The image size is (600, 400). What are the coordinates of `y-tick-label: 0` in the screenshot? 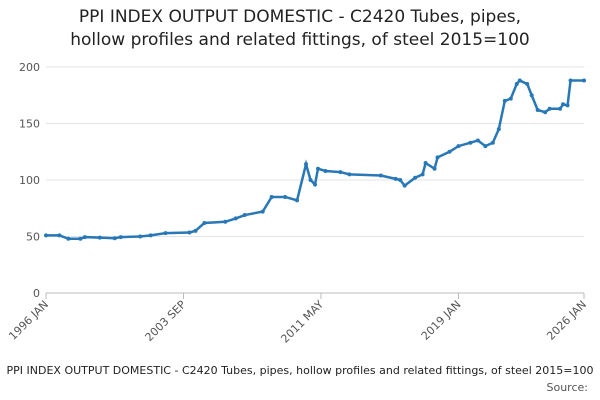 It's located at (36, 293).